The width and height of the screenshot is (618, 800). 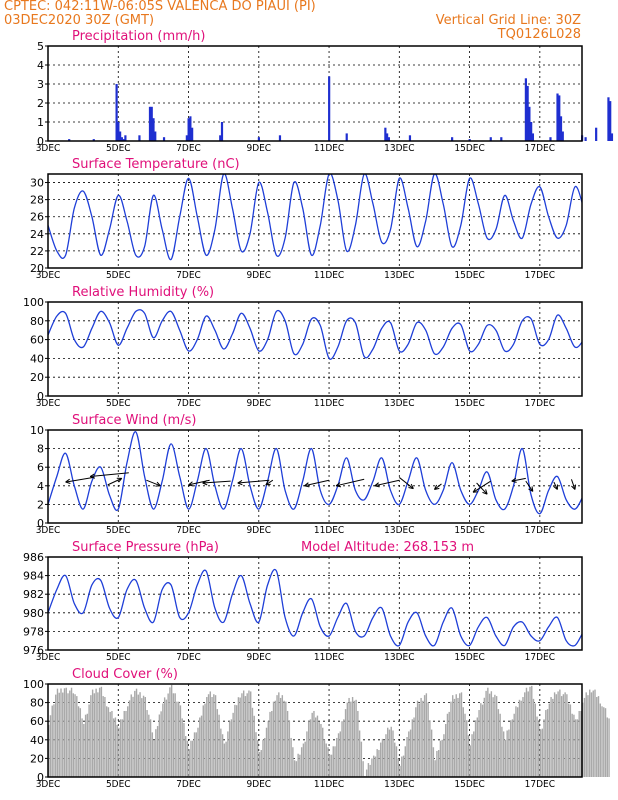 I want to click on y-tick-label: 10, so click(x=37, y=430).